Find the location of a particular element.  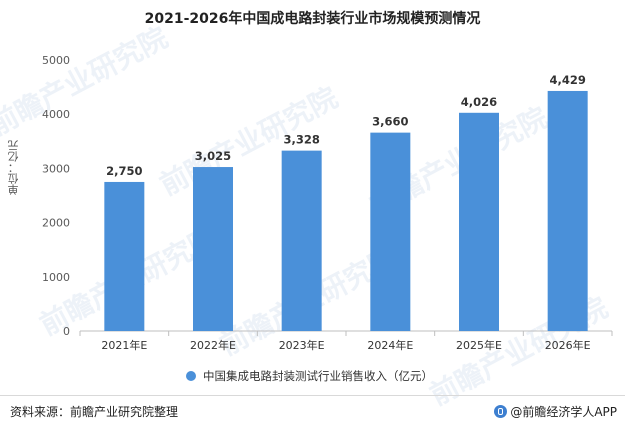

chart-title: 2021-2026年中国成电路封装行业市场规模预测情况 is located at coordinates (312, 19).